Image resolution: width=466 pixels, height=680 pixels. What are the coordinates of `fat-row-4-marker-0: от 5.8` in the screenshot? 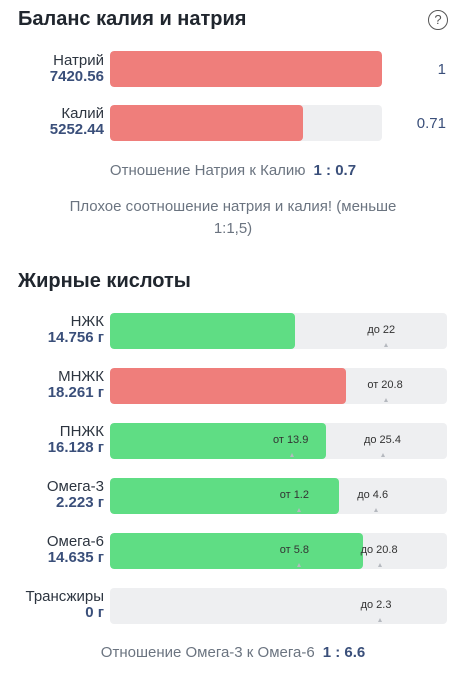 It's located at (294, 550).